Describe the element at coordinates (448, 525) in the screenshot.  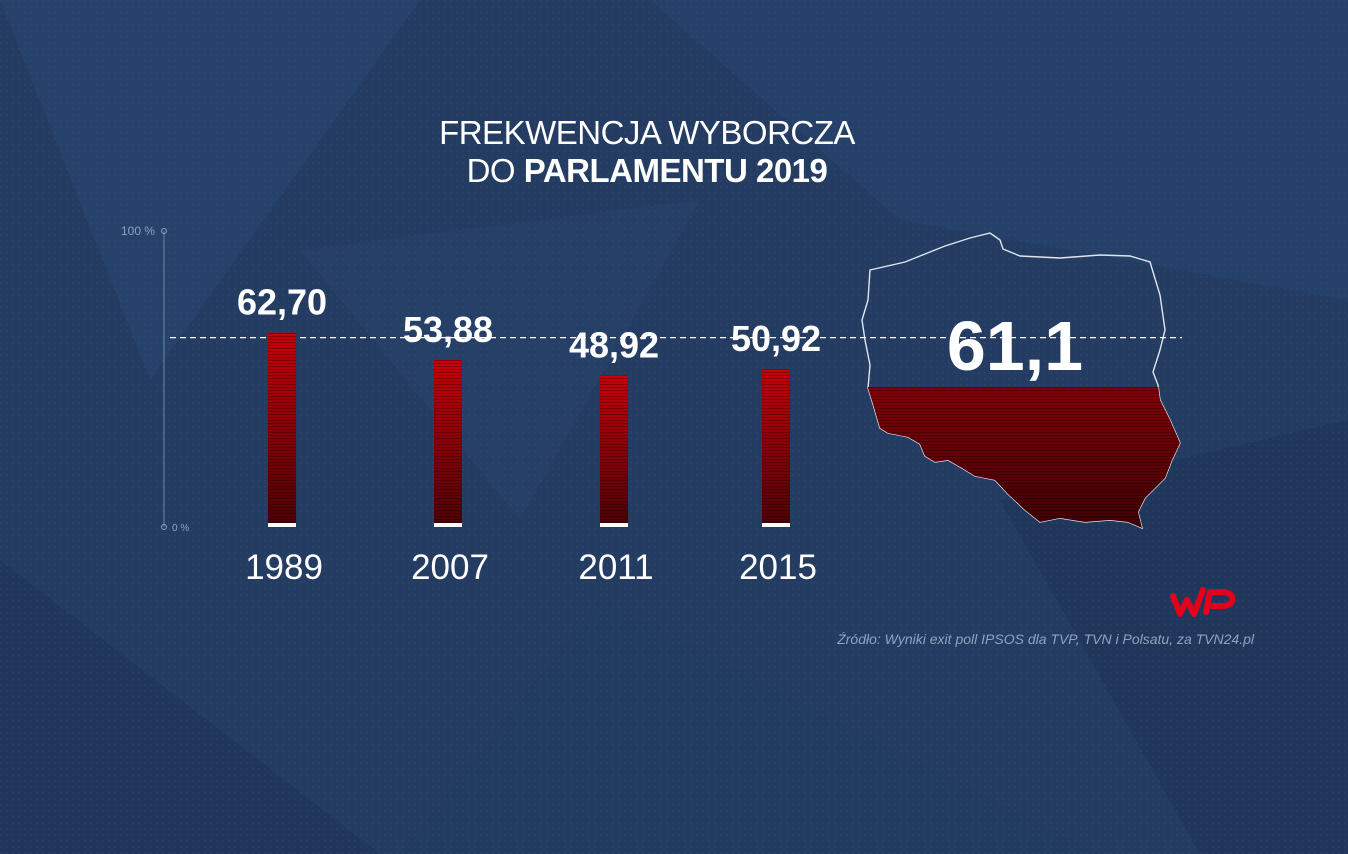
I see `bar-base-2007` at that location.